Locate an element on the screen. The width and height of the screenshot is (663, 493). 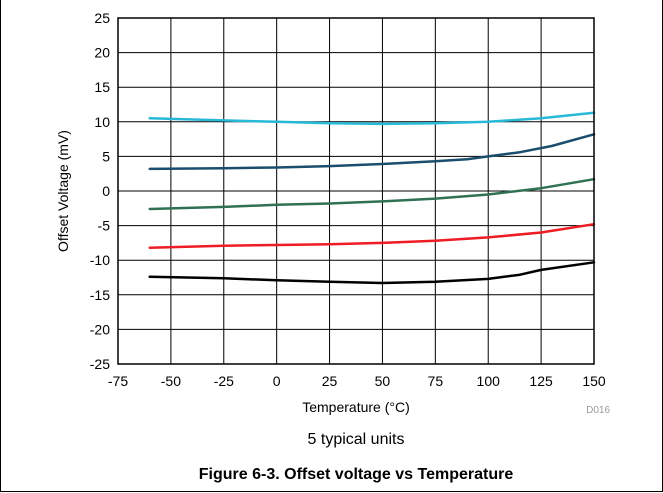
x-tick-label: 0 is located at coordinates (277, 381).